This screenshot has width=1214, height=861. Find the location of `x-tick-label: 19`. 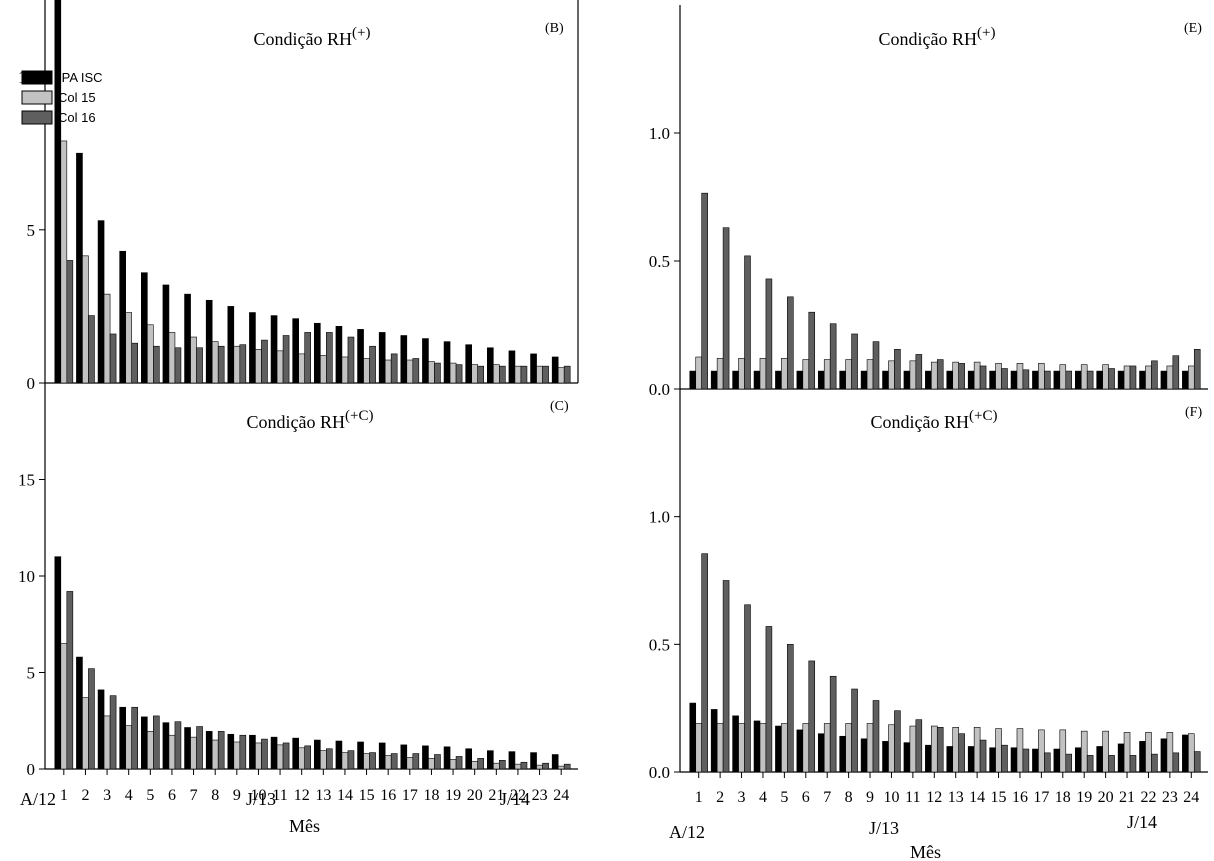

x-tick-label: 19 is located at coordinates (1084, 797).